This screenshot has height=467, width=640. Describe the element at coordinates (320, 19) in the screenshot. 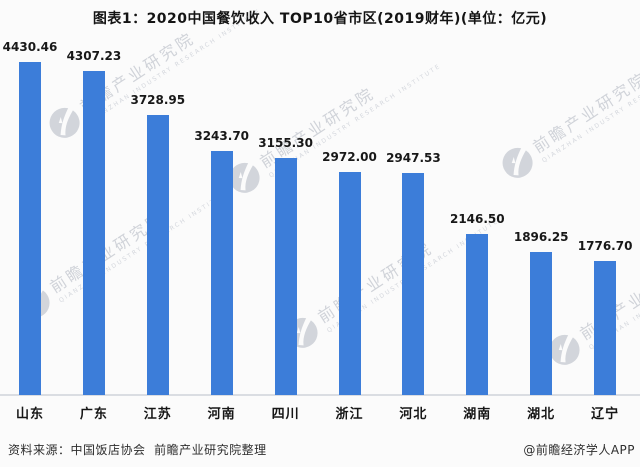

I see `chart-title: 图表1：2020中国餐饮收入 TOP10省市区(2019财年)(单位：亿元)` at that location.